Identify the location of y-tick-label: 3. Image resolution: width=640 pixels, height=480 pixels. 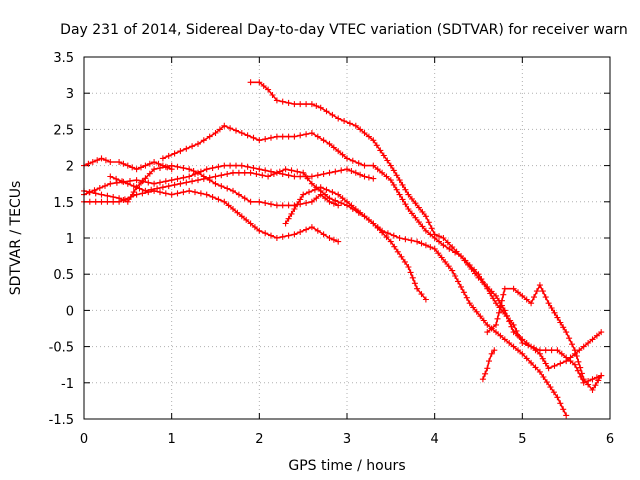
(70, 94).